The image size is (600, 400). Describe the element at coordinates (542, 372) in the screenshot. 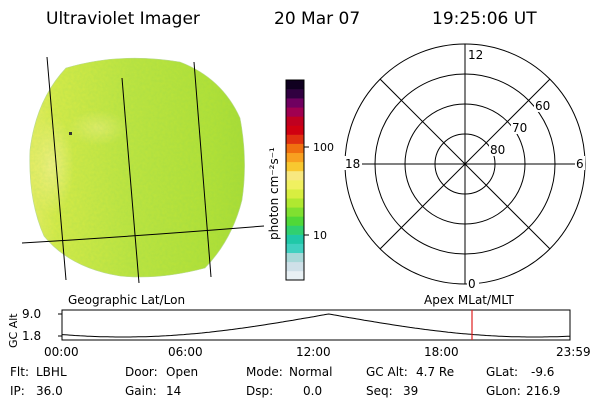

I see `info-glat-value: -9.6` at that location.